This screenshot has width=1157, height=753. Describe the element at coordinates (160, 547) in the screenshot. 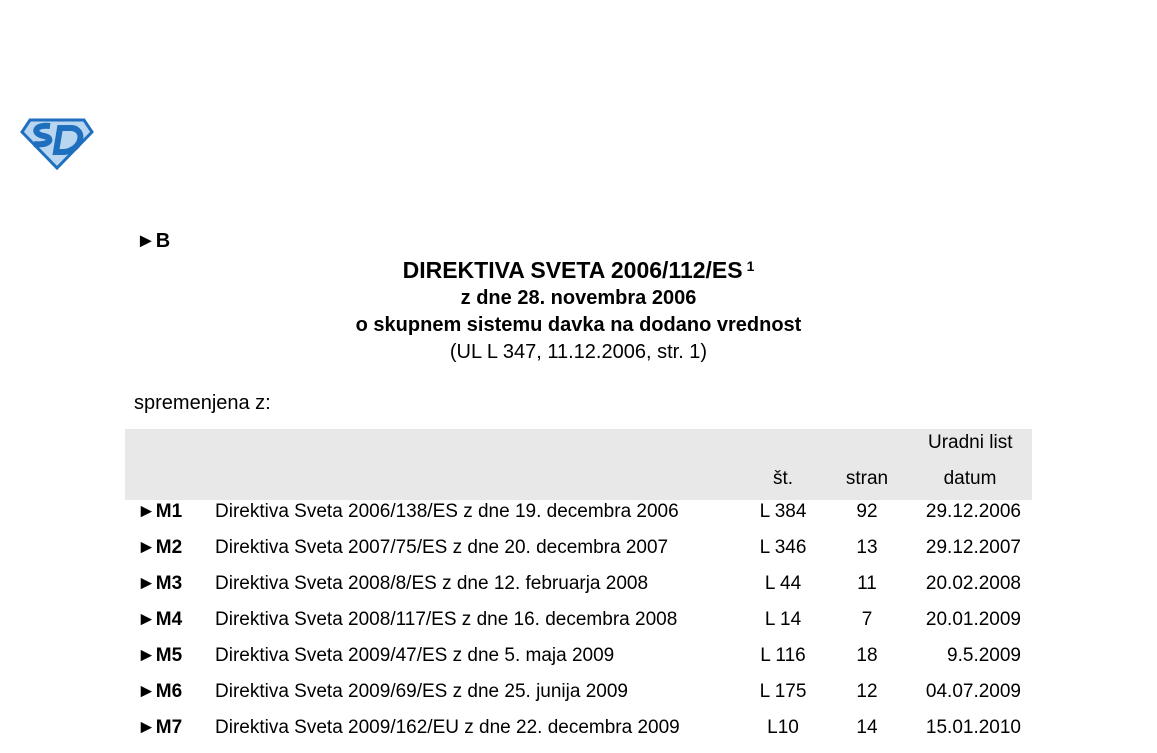

I see `amendment-marker: ►M2` at that location.